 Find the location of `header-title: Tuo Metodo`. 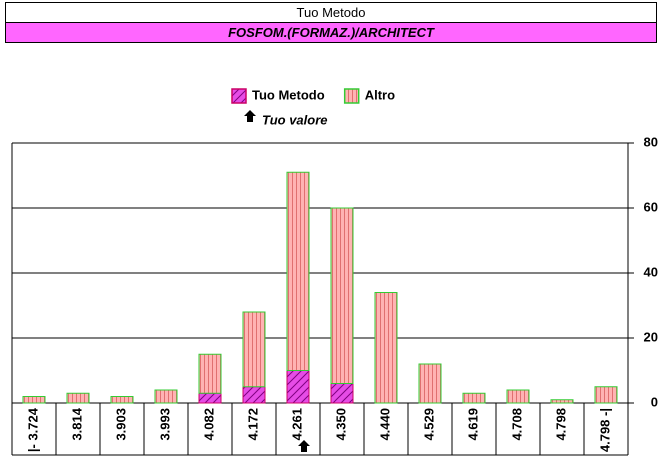

header-title: Tuo Metodo is located at coordinates (331, 12).